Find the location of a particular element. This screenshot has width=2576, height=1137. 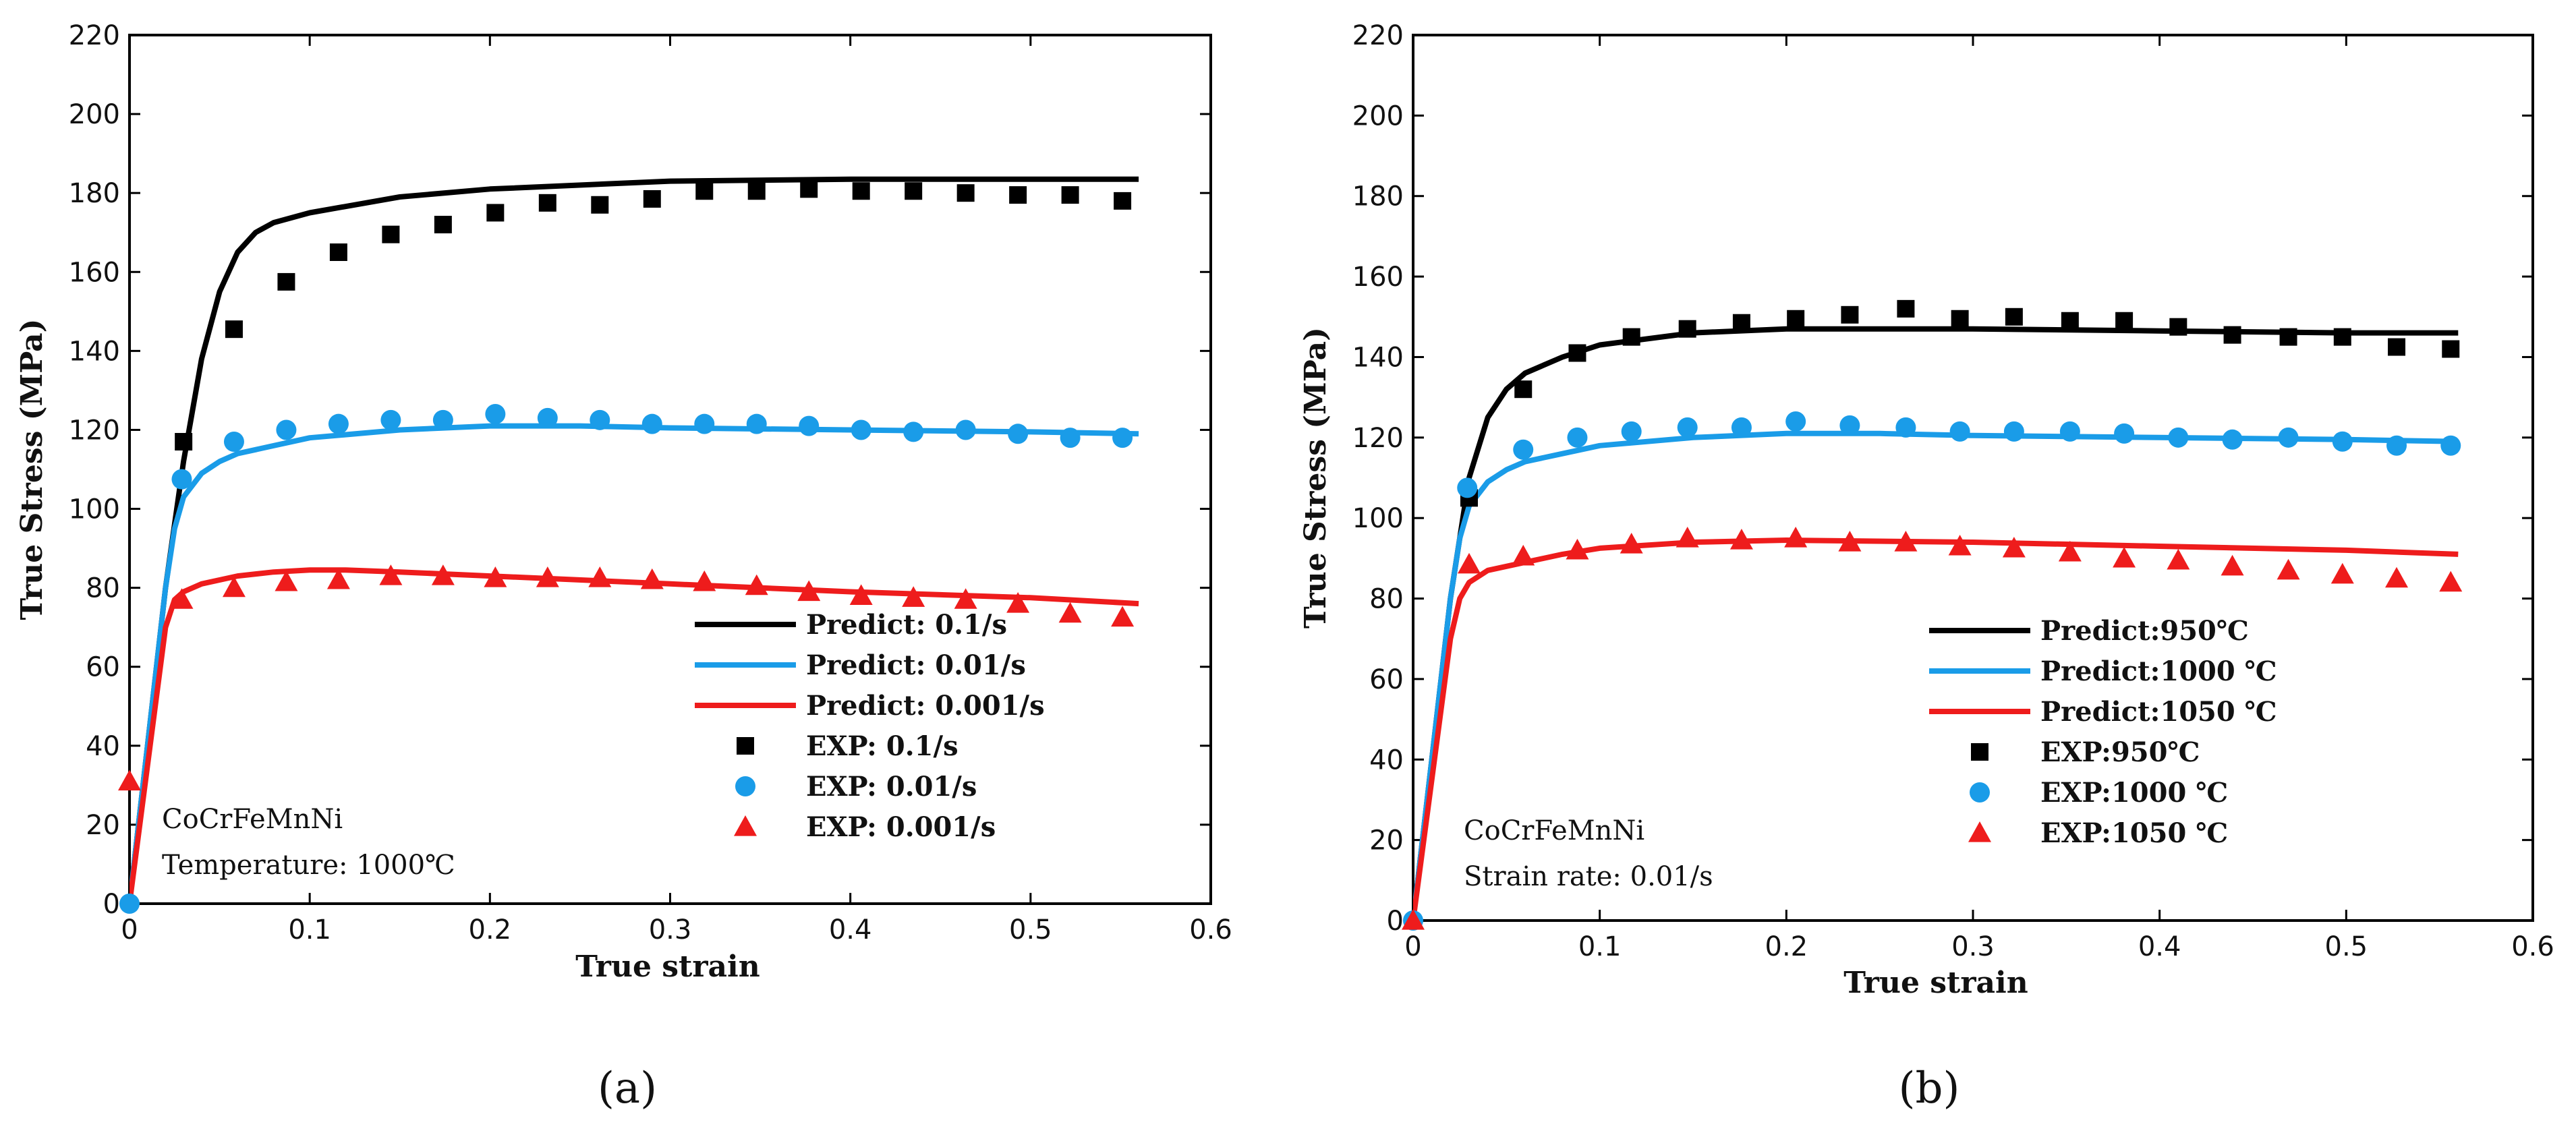

x-axis-label: True strain is located at coordinates (1935, 983).